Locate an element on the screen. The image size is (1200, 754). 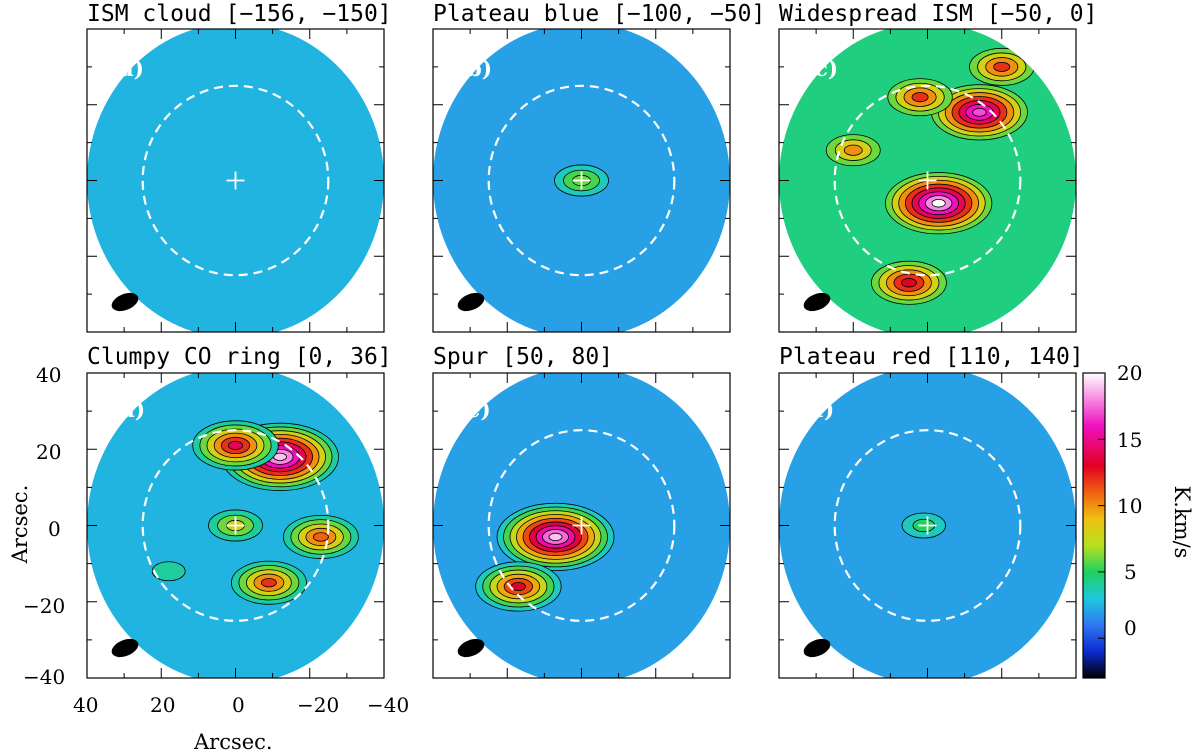
colorbar is located at coordinates (1094, 525).